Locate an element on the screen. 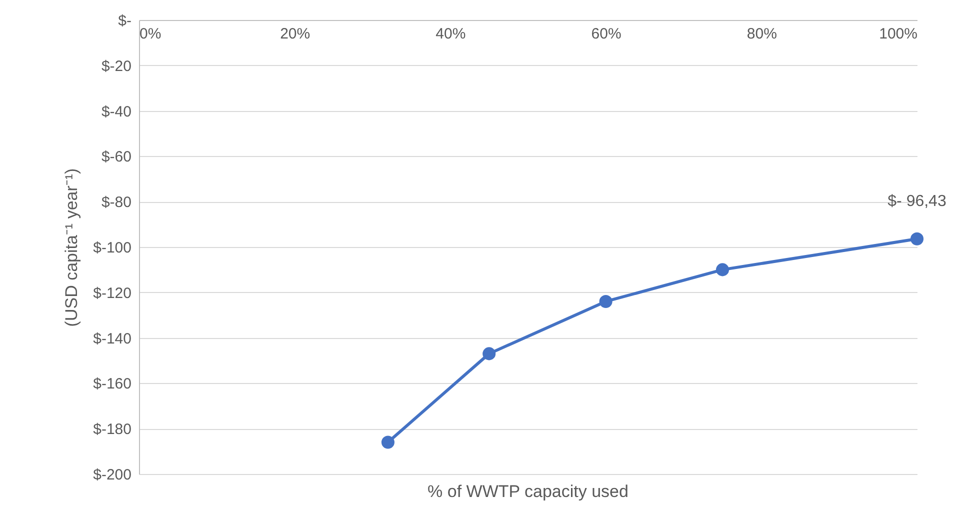 This screenshot has height=515, width=973. y-tick-label: $-120 is located at coordinates (112, 293).